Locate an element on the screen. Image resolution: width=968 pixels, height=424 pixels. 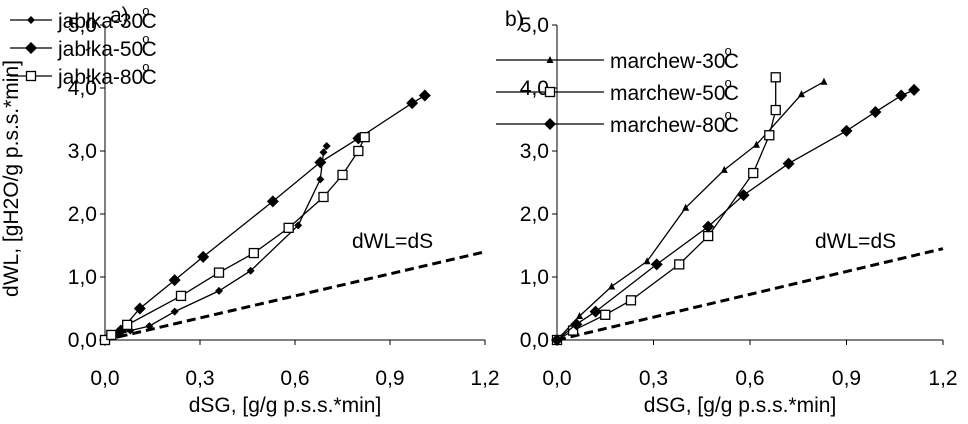
legend-entry-label: jabłka-30oC is located at coordinates (107, 18).